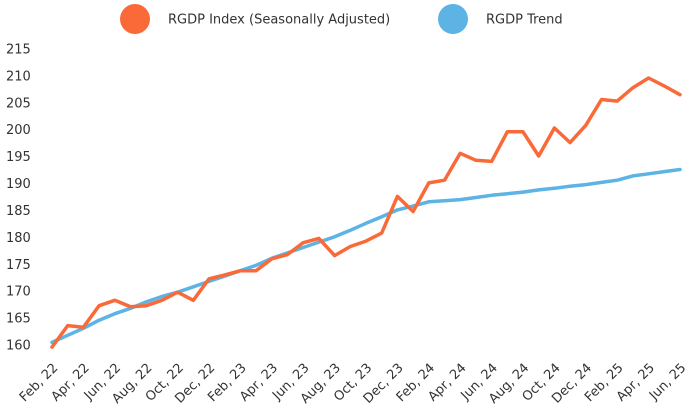 This screenshot has height=418, width=687. What do you see at coordinates (18, 211) in the screenshot?
I see `y-tick-label: 185` at bounding box center [18, 211].